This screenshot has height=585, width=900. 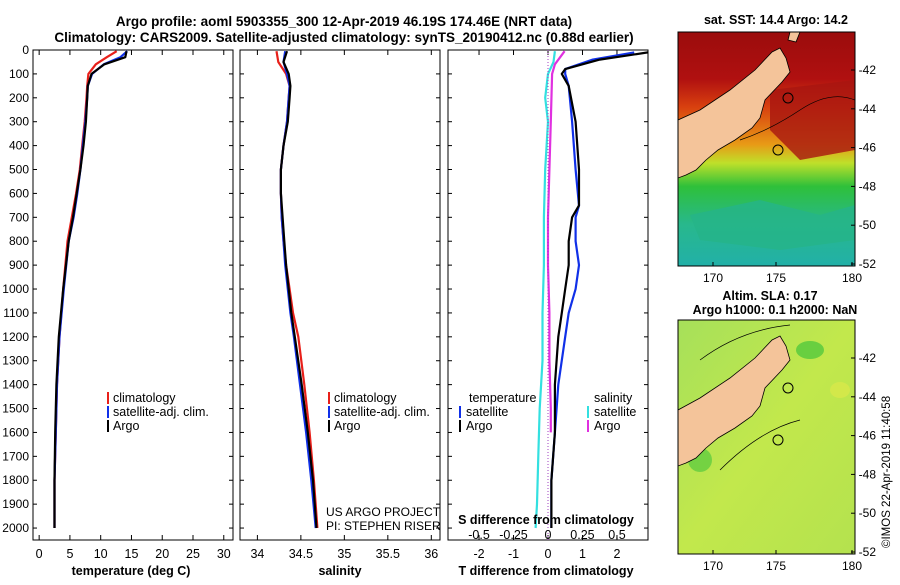 I want to click on y-tick-label: 900, so click(x=19, y=265).